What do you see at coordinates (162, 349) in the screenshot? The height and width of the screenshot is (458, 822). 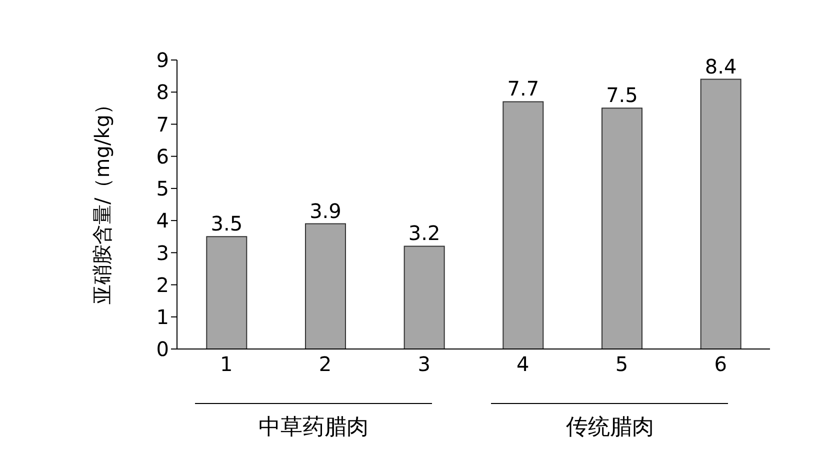 I see `y-tick-label: 0` at bounding box center [162, 349].